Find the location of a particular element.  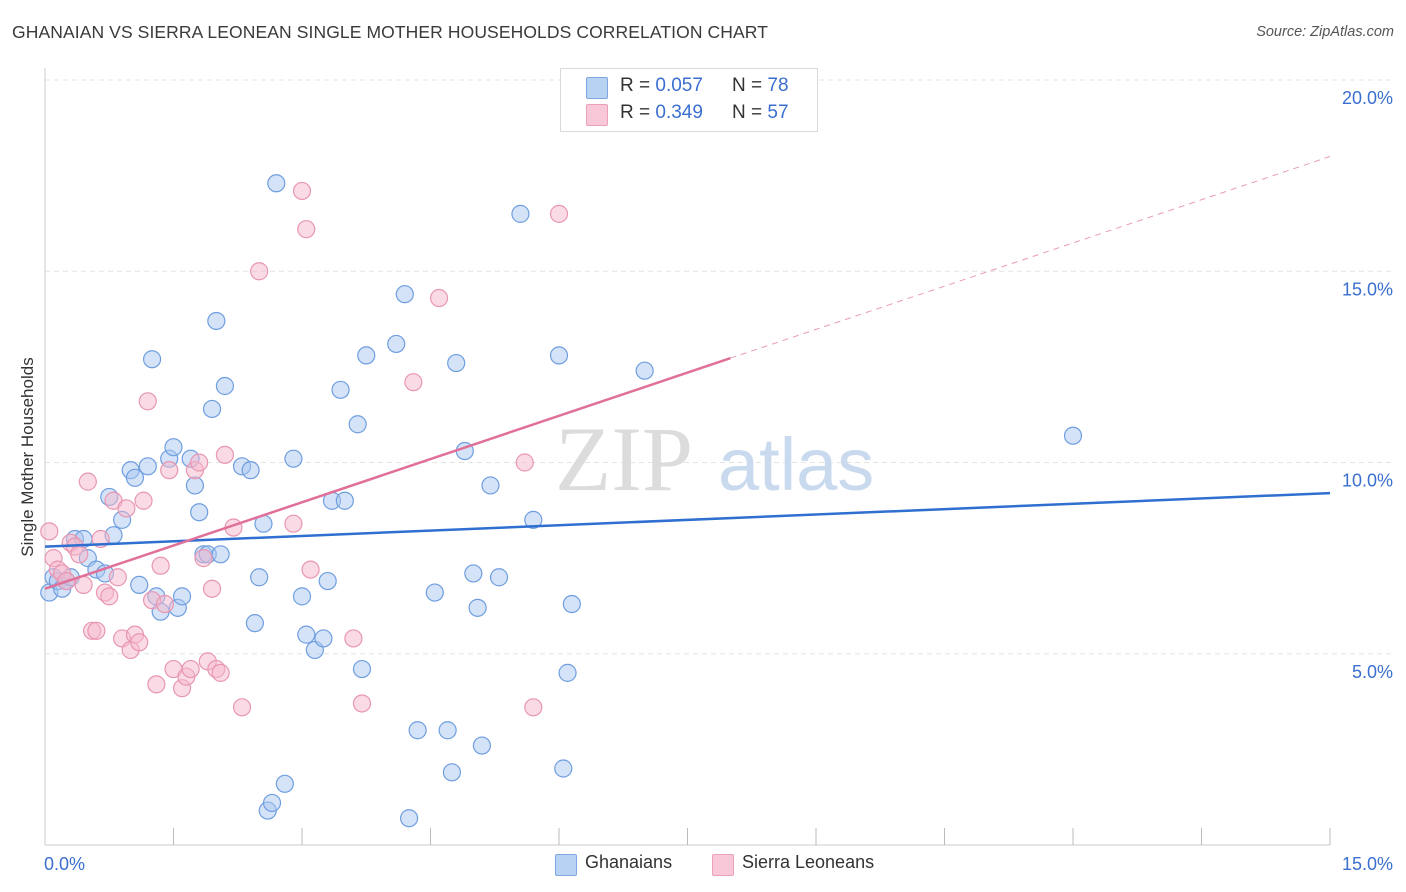

y-tick-label: 10.0% is located at coordinates (1367, 481).